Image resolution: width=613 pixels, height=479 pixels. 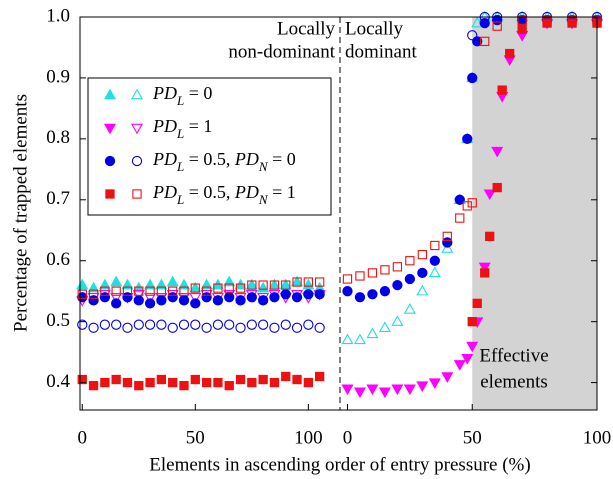 What do you see at coordinates (282, 192) in the screenshot?
I see `legend-text: = 1` at bounding box center [282, 192].